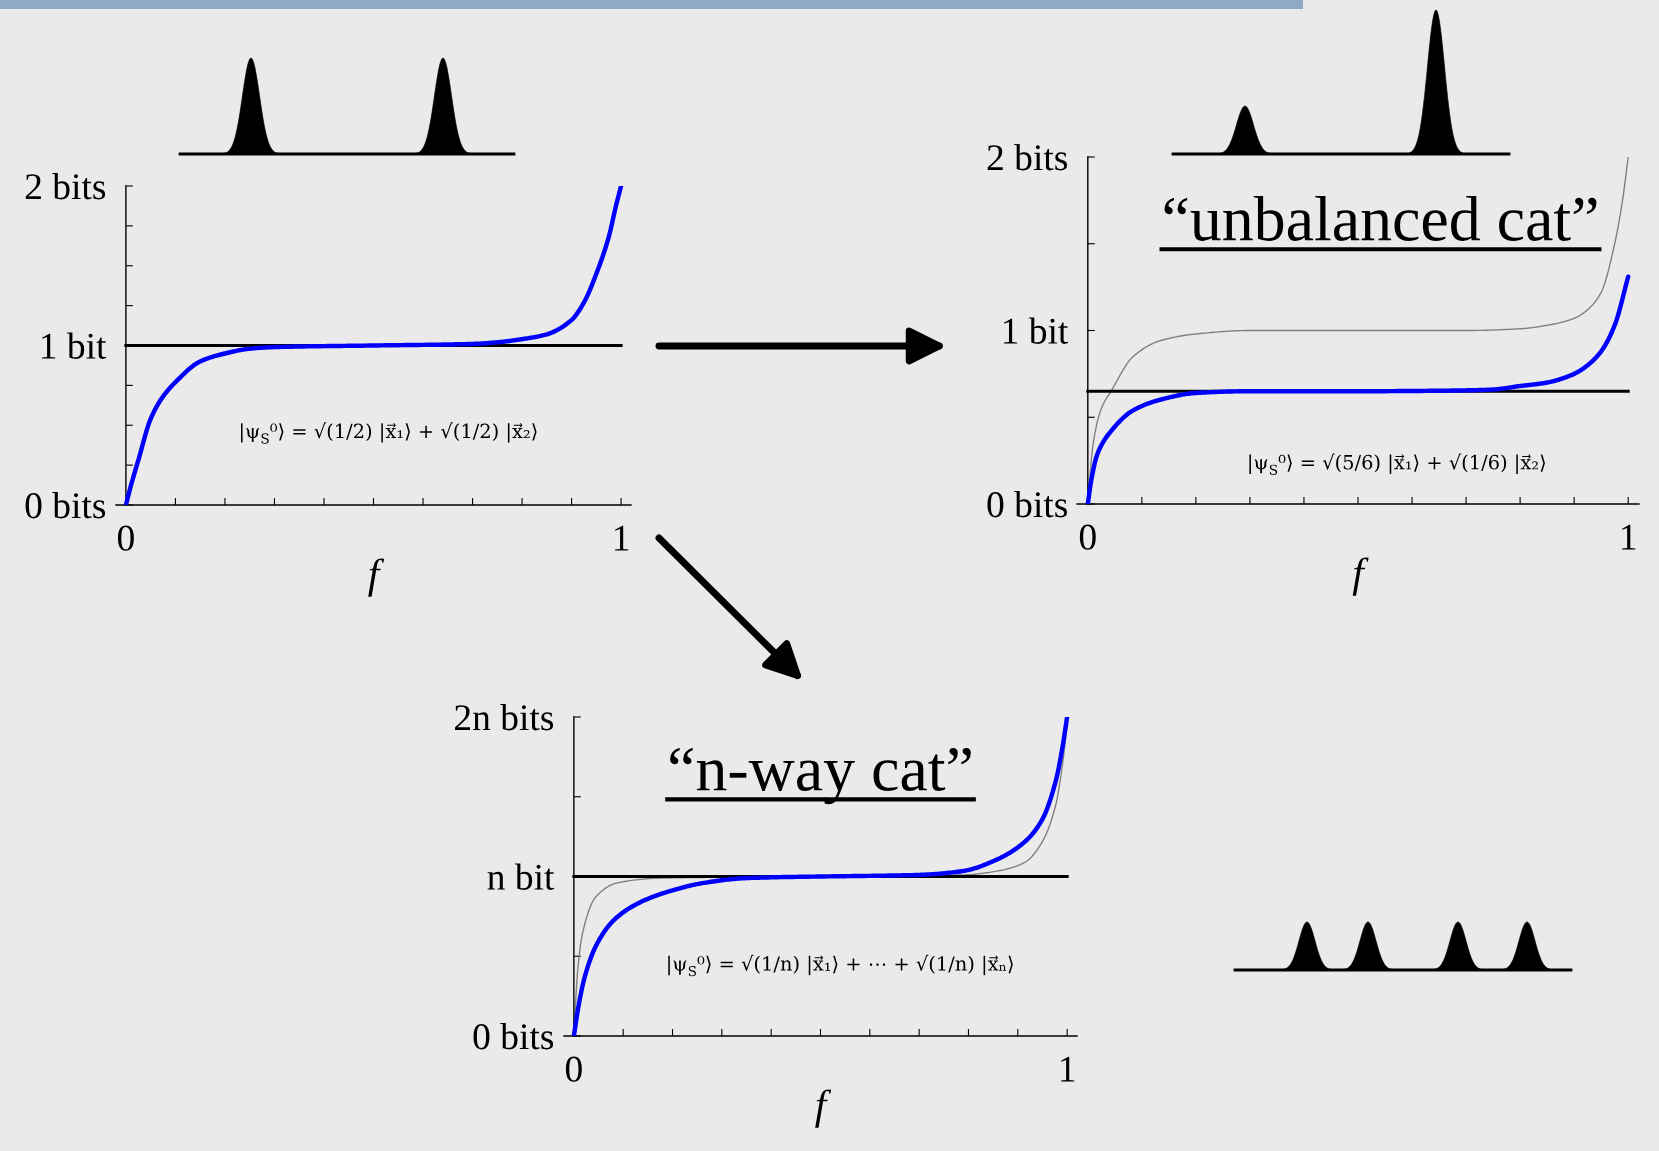 This screenshot has width=1659, height=1151. Describe the element at coordinates (820, 776) in the screenshot. I see `chart-title: “n-way cat”` at that location.